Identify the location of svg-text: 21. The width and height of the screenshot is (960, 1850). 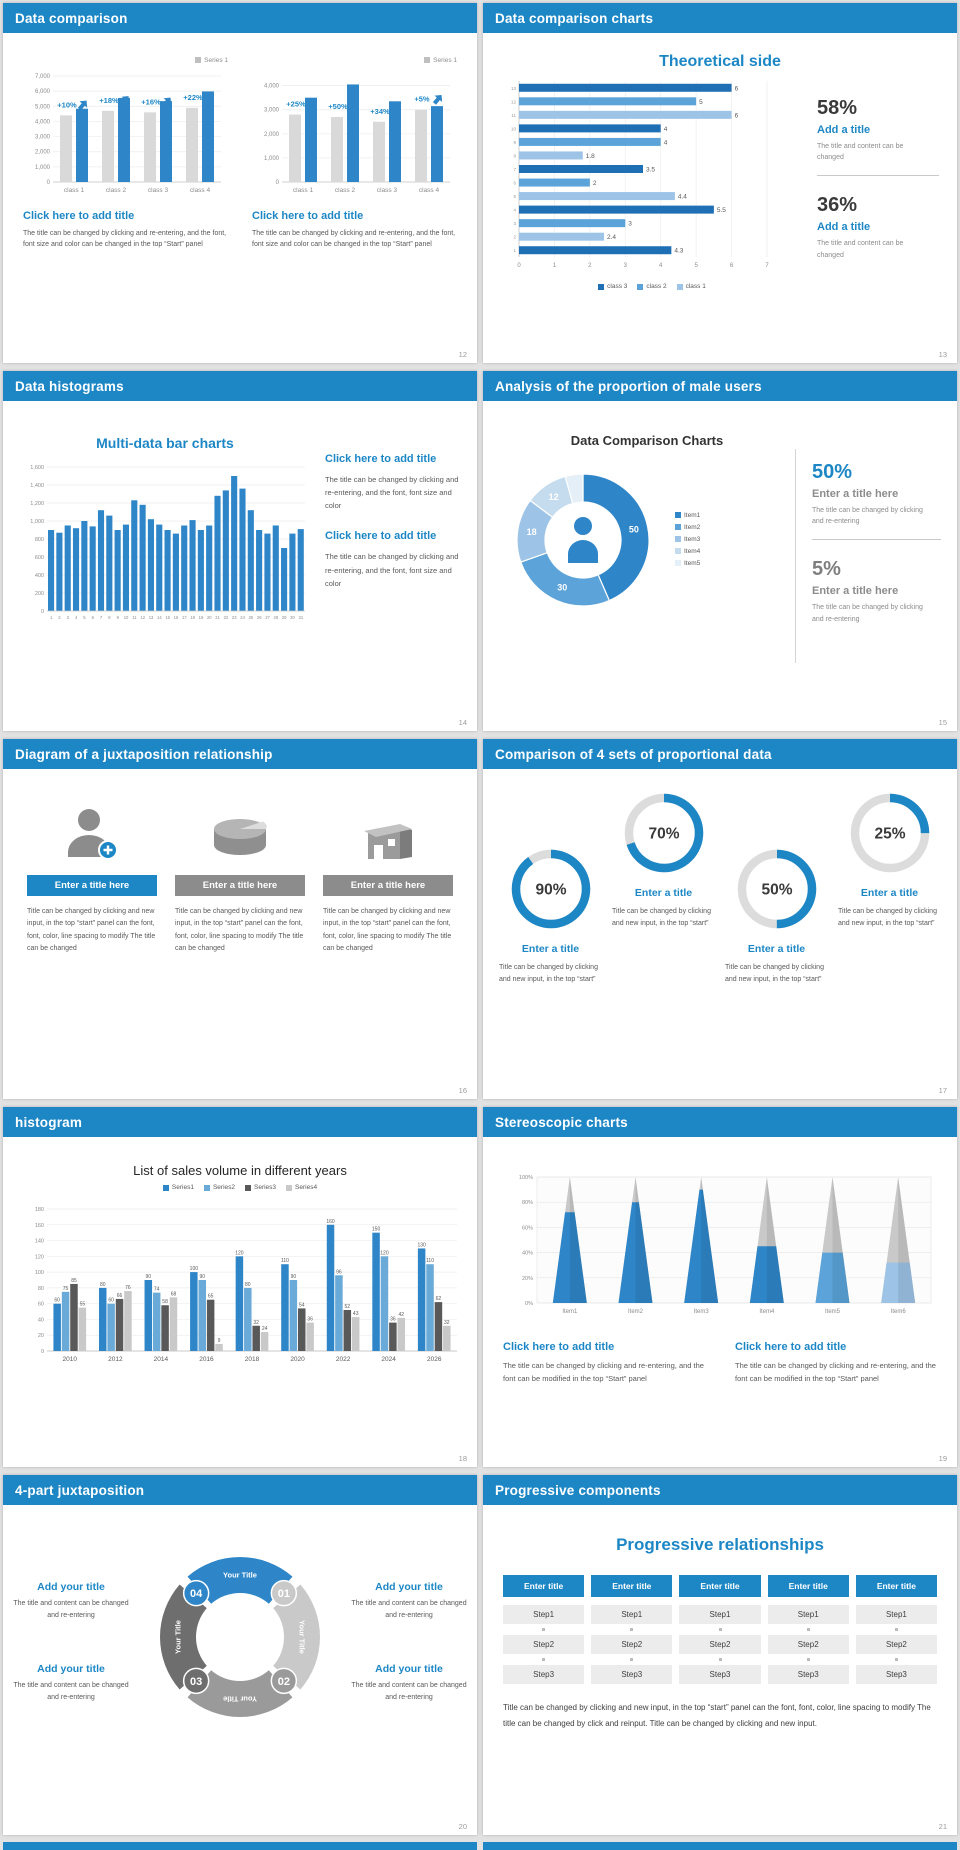
(217, 617).